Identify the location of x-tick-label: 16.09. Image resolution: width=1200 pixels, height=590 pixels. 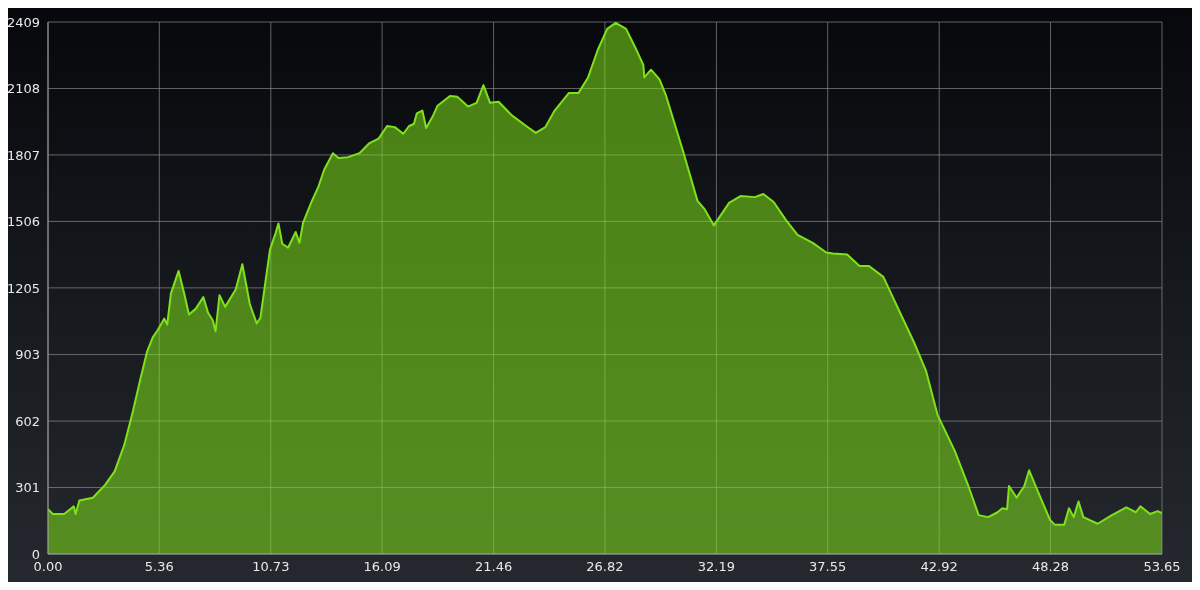
(382, 567).